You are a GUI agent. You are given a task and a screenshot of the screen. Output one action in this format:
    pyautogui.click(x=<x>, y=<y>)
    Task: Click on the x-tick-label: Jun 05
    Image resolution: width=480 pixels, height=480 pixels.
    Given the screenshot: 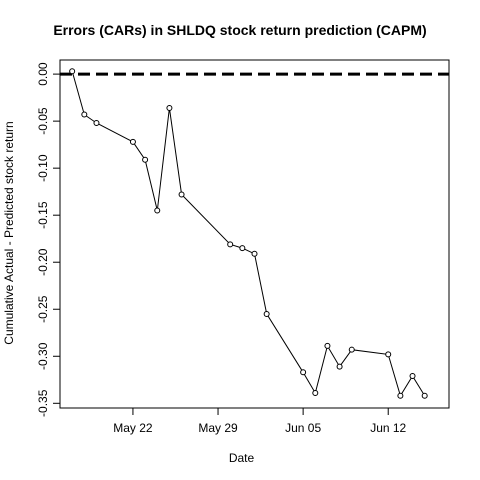 What is the action you would take?
    pyautogui.click(x=303, y=428)
    